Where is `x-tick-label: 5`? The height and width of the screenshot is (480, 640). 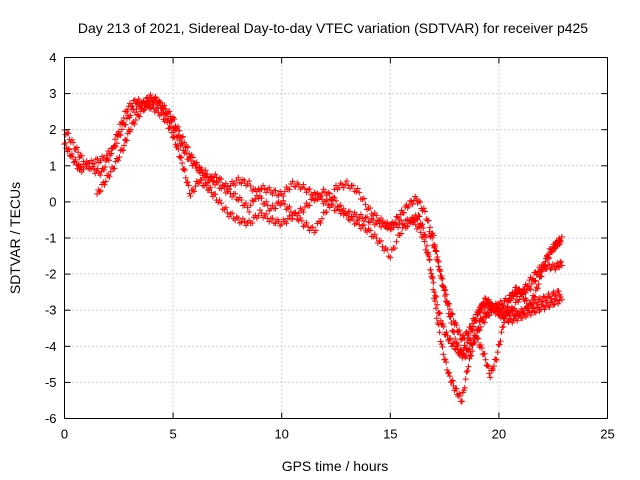
x-tick-label: 5 is located at coordinates (172, 434).